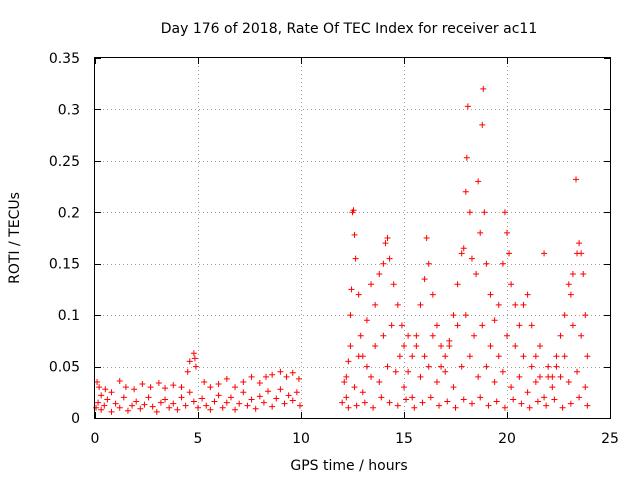 The image size is (640, 480). What do you see at coordinates (64, 368) in the screenshot?
I see `y-tick-label: 0.05` at bounding box center [64, 368].